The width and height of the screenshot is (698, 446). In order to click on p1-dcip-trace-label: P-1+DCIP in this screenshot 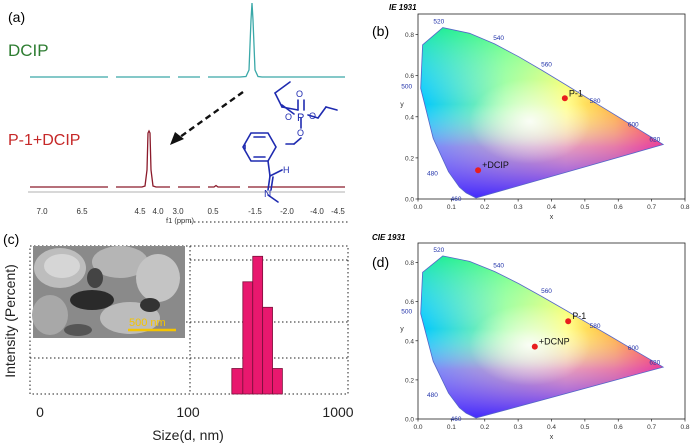, I will do `click(44, 140)`.